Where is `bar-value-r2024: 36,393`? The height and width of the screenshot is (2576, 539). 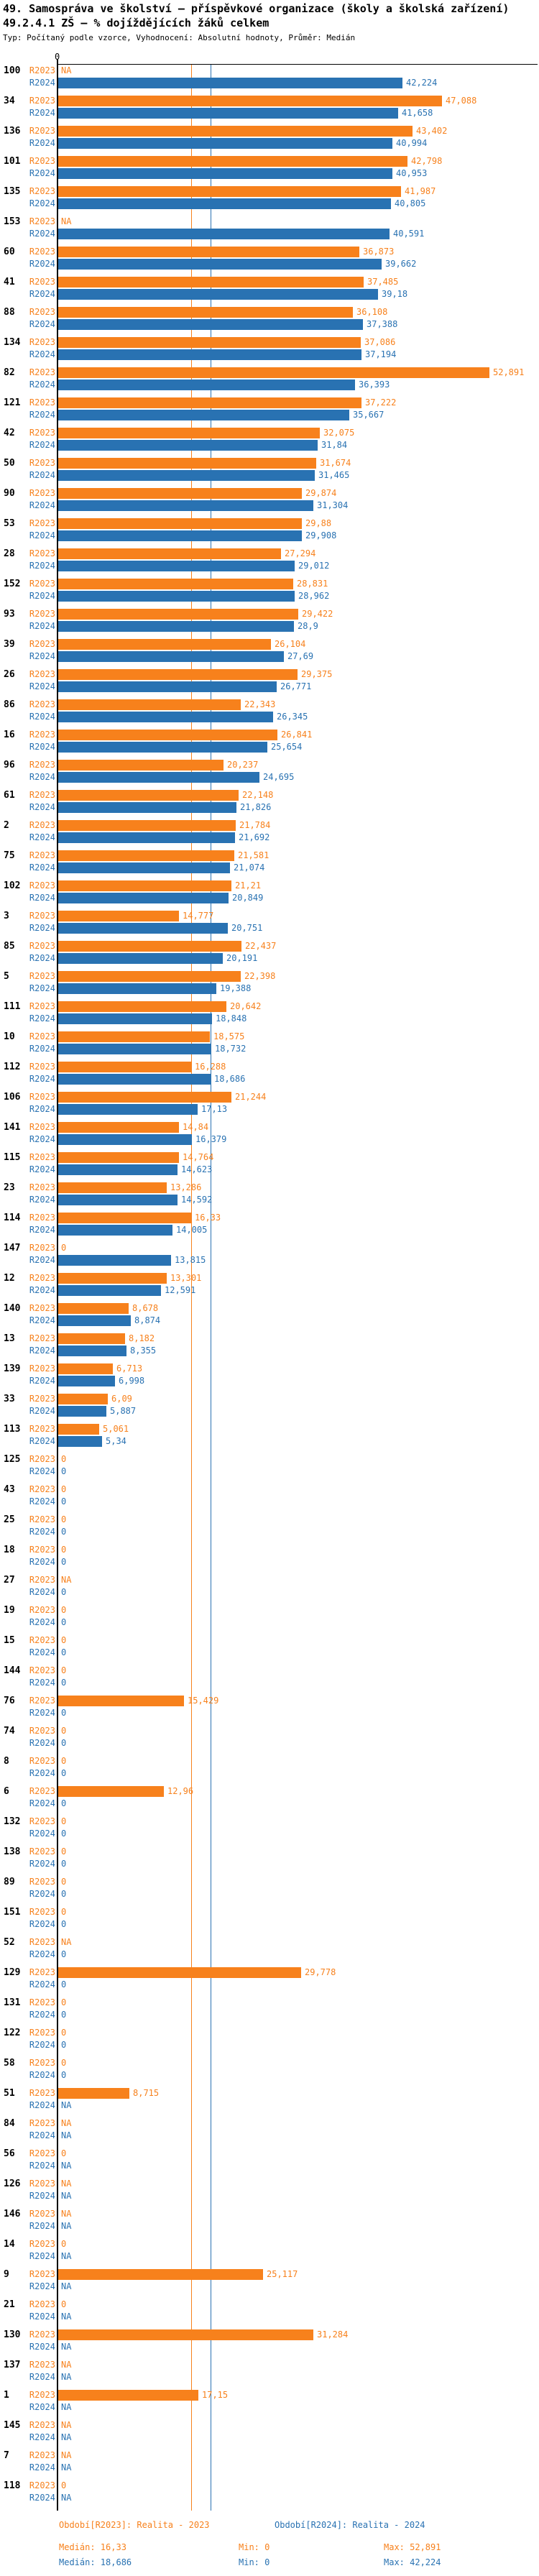 bar-value-r2024: 36,393 is located at coordinates (374, 385).